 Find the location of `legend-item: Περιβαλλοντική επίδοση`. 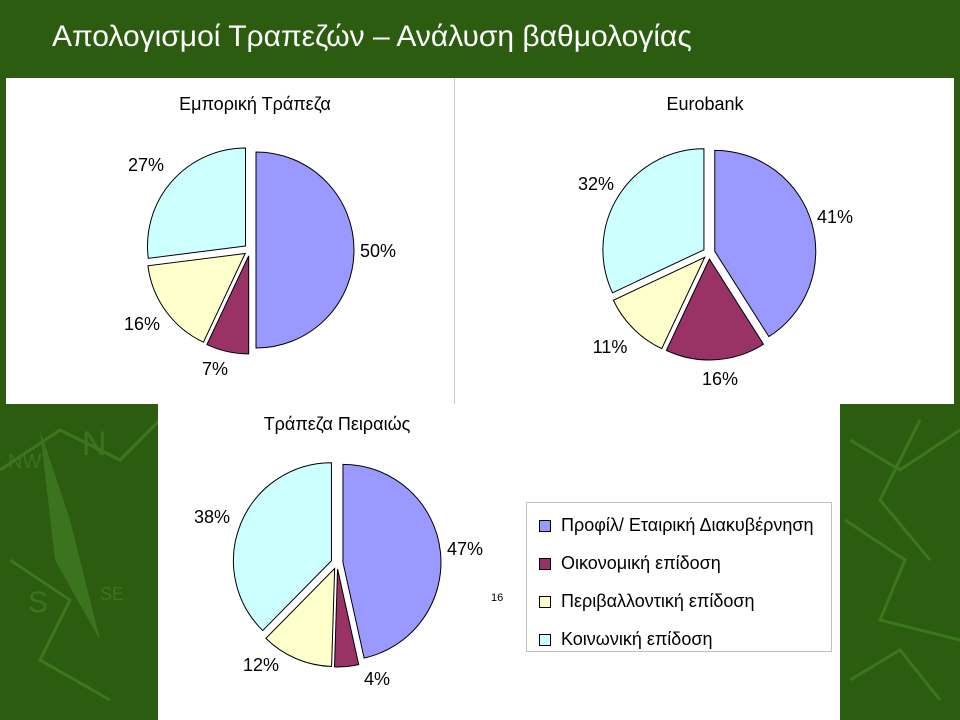

legend-item: Περιβαλλοντική επίδοση is located at coordinates (646, 601).